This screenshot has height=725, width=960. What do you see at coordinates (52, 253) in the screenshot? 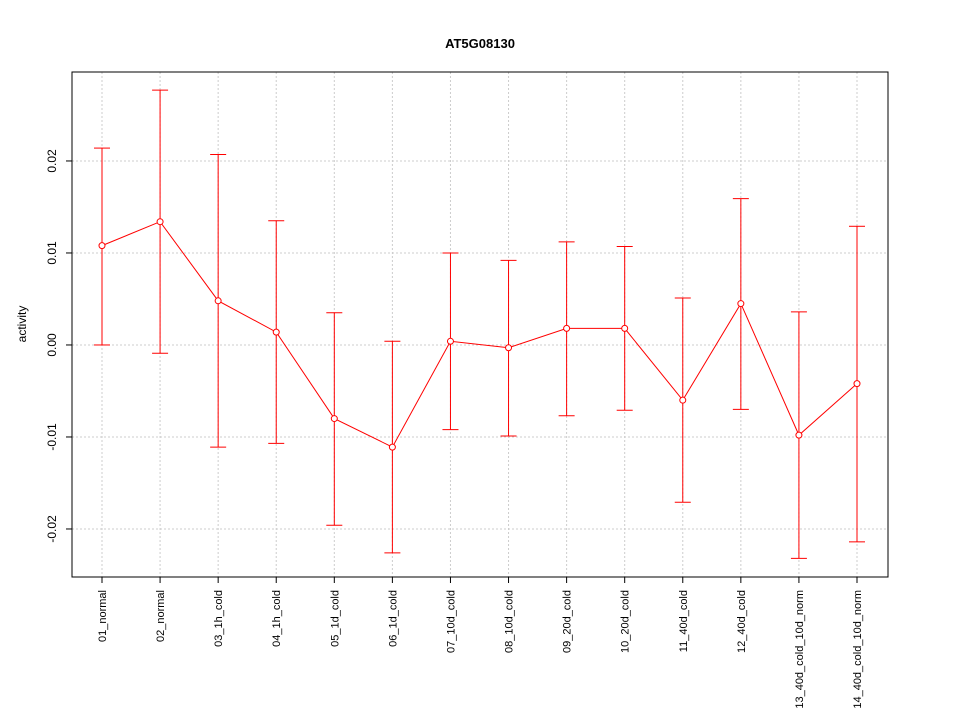
I see `y-tick-label: 0.01` at bounding box center [52, 253].